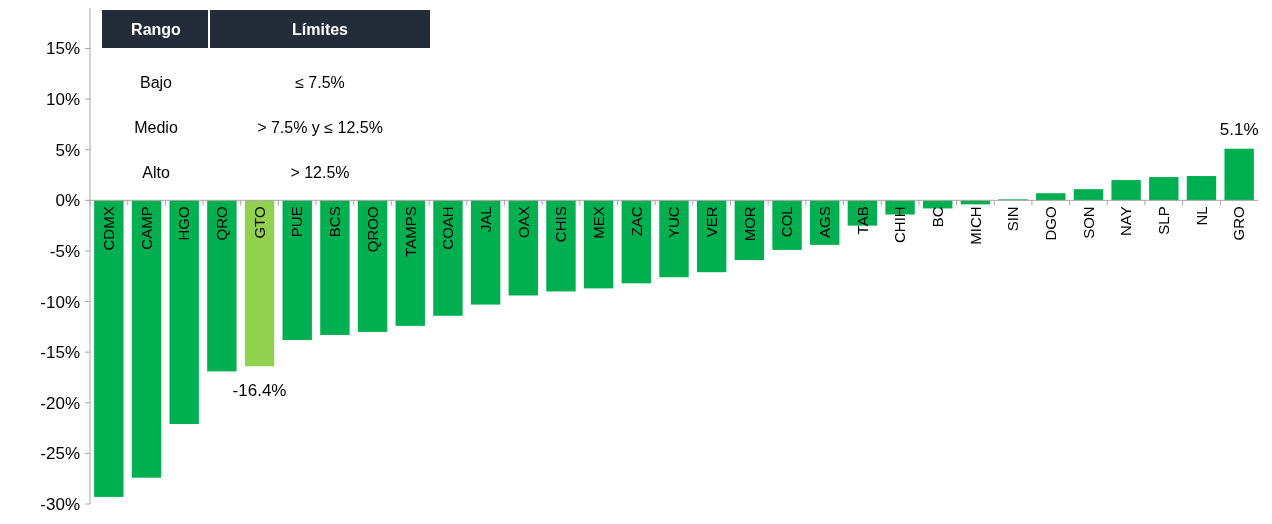 The image size is (1272, 524). Describe the element at coordinates (320, 172) in the screenshot. I see `annotation: > 12.5%` at that location.